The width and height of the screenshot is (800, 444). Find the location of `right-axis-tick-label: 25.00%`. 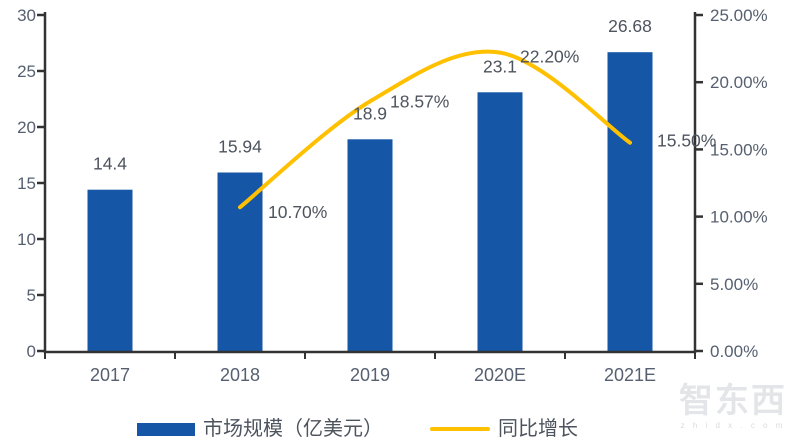

right-axis-tick-label: 25.00% is located at coordinates (739, 15).